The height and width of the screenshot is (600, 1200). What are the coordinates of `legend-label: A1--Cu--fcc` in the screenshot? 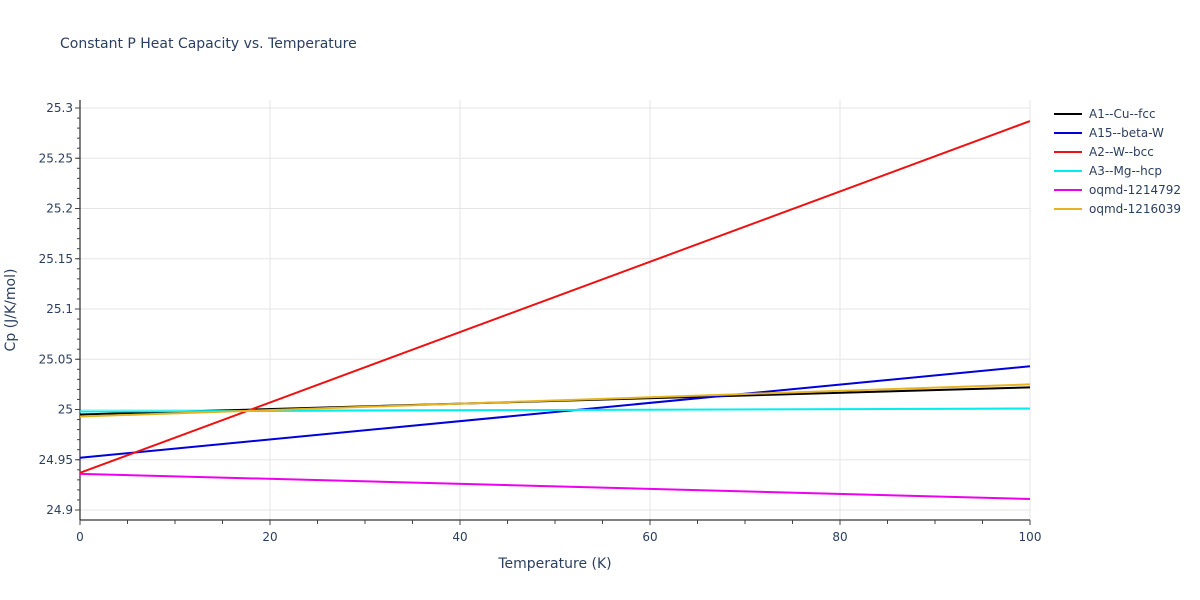 It's located at (1122, 113).